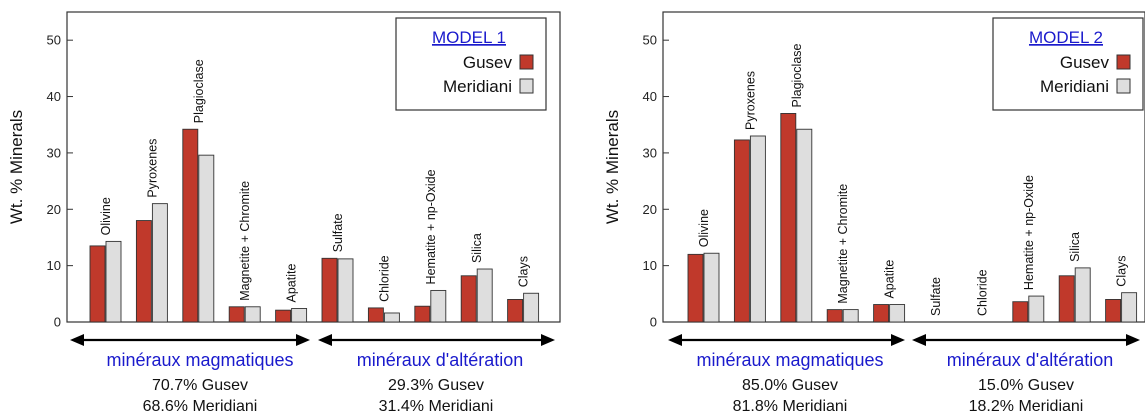 The height and width of the screenshot is (419, 1145). Describe the element at coordinates (436, 385) in the screenshot. I see `gusev-percentage: 29.3% Gusev` at that location.